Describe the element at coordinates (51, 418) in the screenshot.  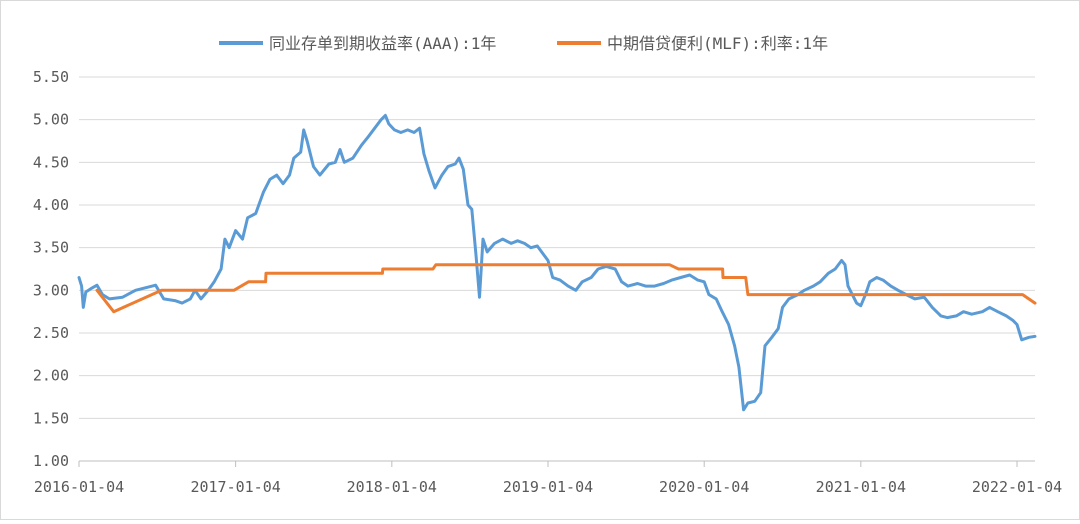
I see `y-tick-label: 1.50` at that location.